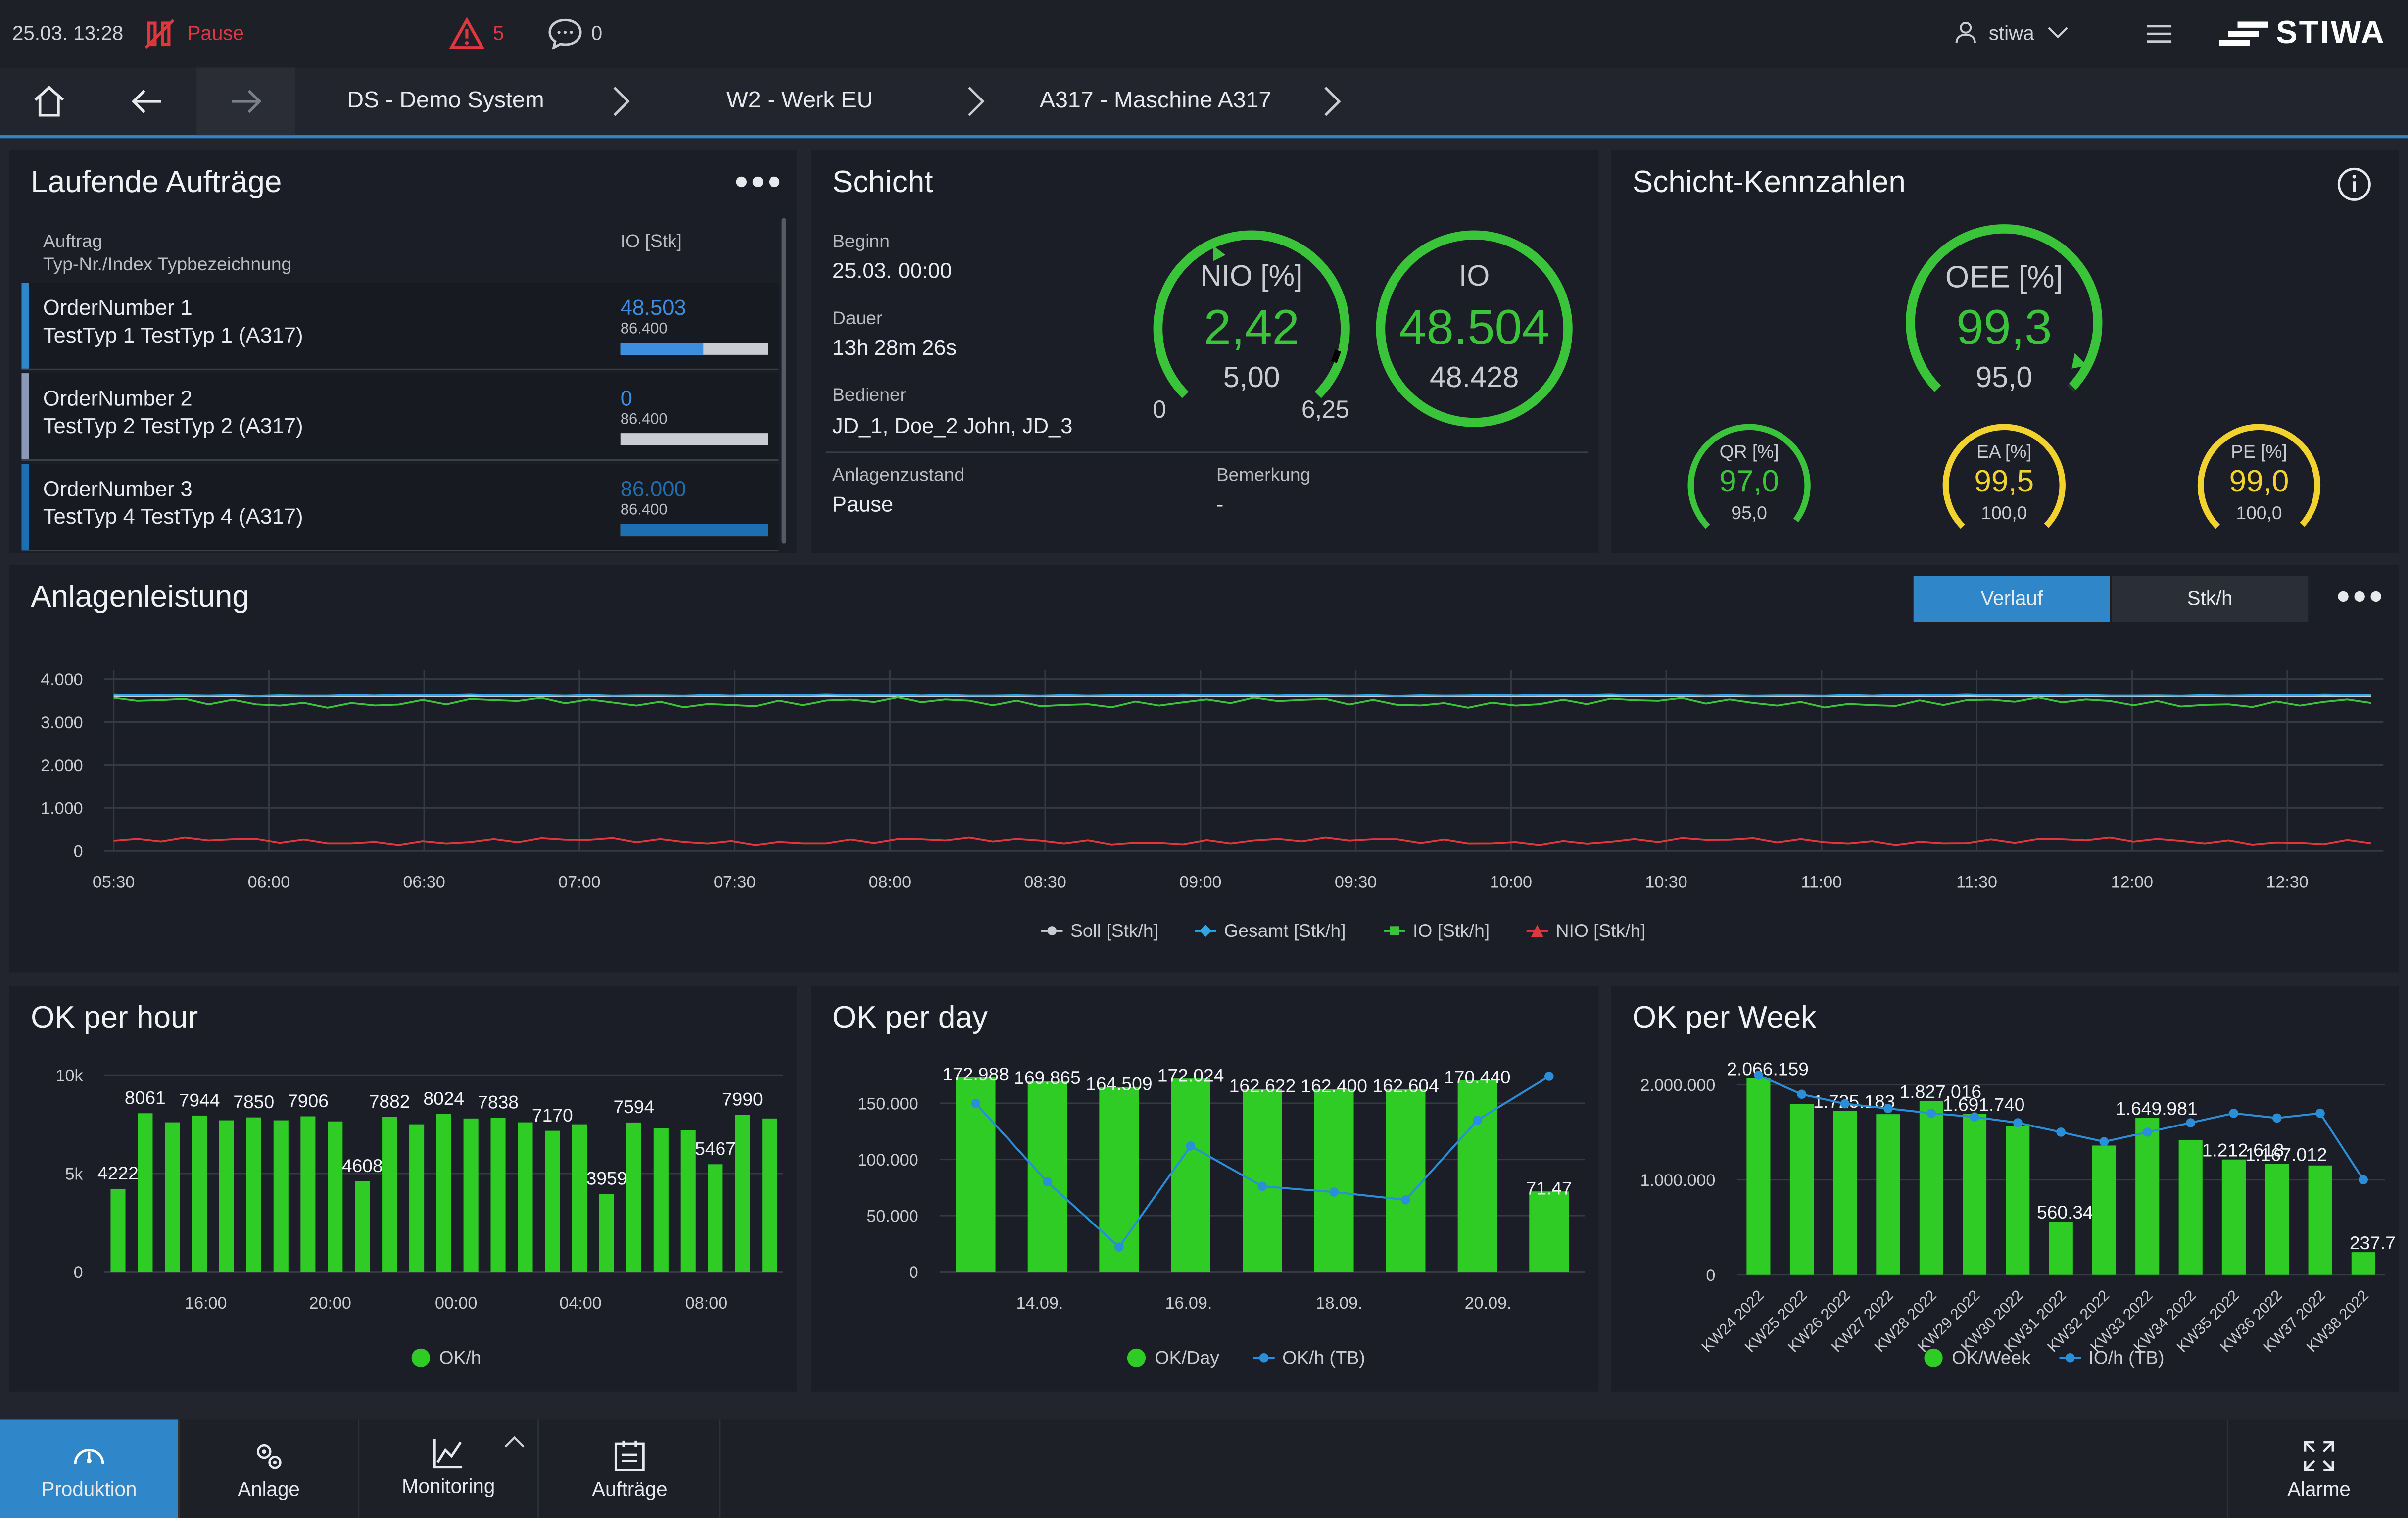 This screenshot has width=2408, height=1518. I want to click on legend-label: OK/h (TB), so click(1324, 1357).